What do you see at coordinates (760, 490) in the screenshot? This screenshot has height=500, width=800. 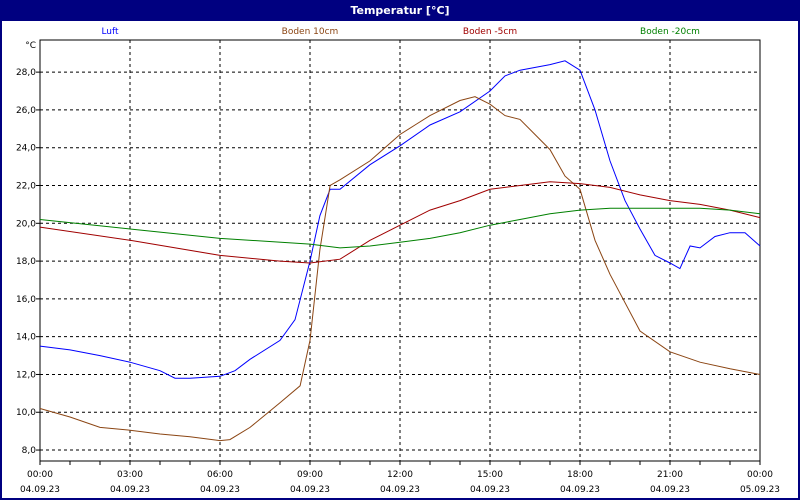 I see `x-tick-date: 05.09.23` at bounding box center [760, 490].